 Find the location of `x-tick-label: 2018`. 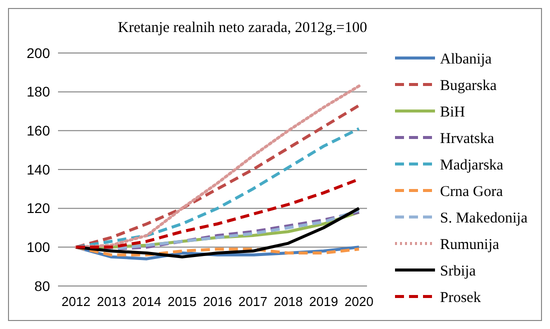

x-tick-label: 2018 is located at coordinates (288, 301).